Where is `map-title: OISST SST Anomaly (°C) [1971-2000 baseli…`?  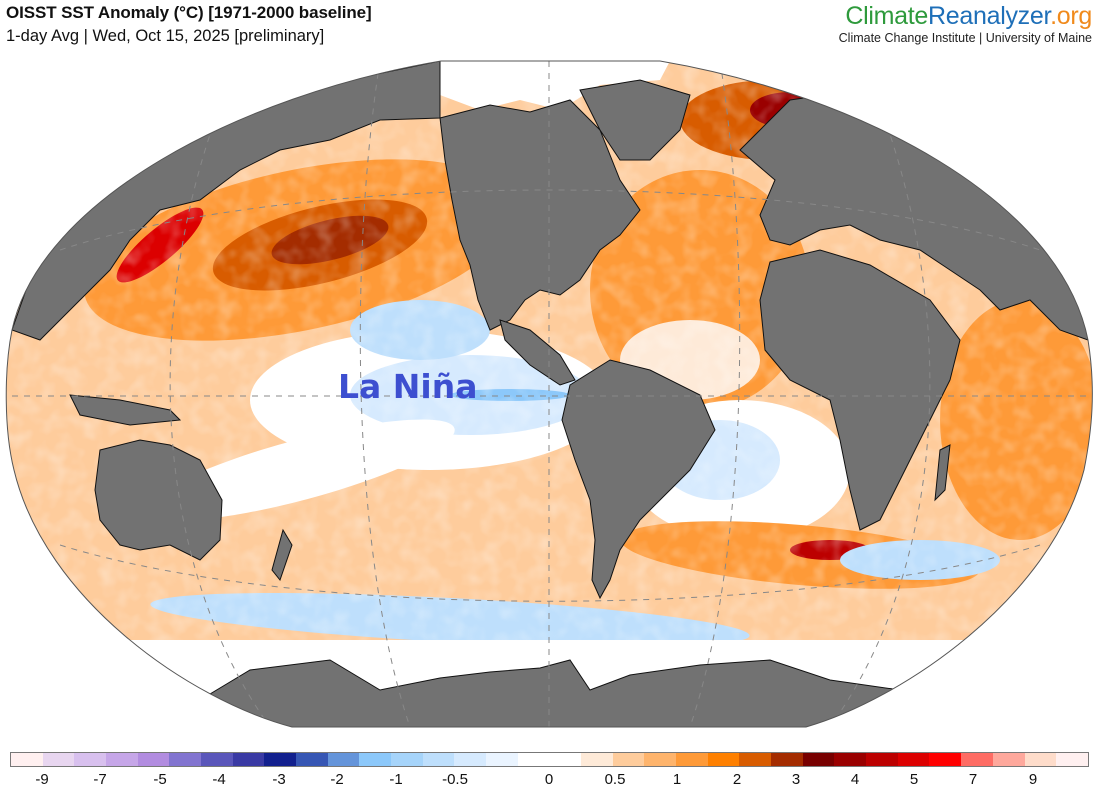 map-title: OISST SST Anomaly (°C) [1971-2000 baseli… is located at coordinates (189, 12).